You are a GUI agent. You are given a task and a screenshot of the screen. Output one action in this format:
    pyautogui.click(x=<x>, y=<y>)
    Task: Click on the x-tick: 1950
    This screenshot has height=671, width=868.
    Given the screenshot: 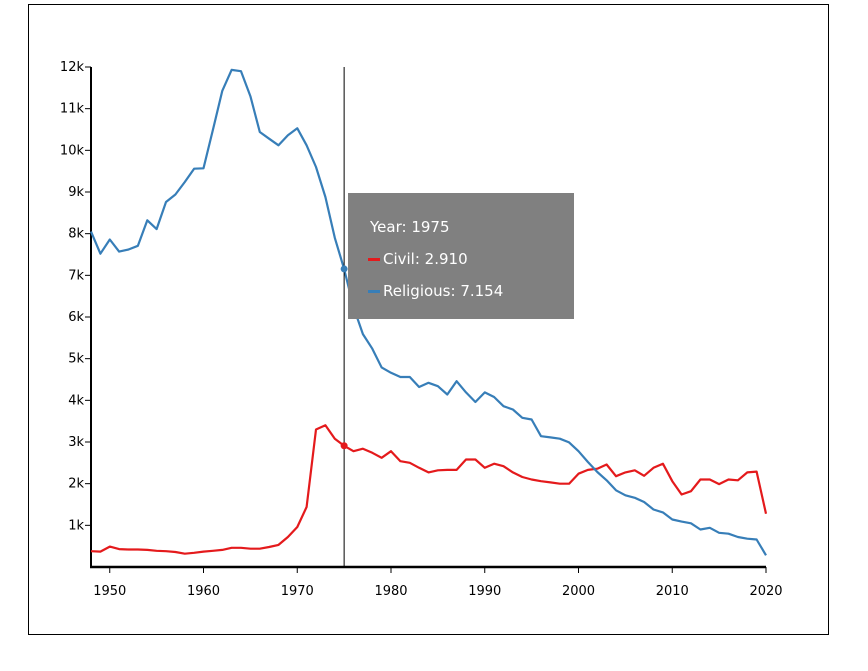 What is the action you would take?
    pyautogui.click(x=109, y=583)
    